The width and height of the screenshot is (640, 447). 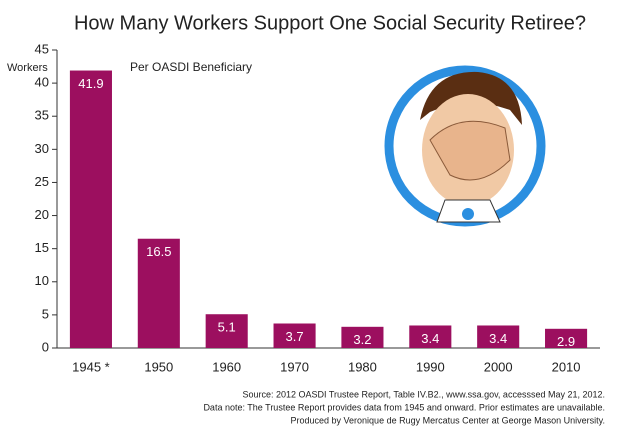 What do you see at coordinates (42, 214) in the screenshot?
I see `y-tick-label: 20` at bounding box center [42, 214].